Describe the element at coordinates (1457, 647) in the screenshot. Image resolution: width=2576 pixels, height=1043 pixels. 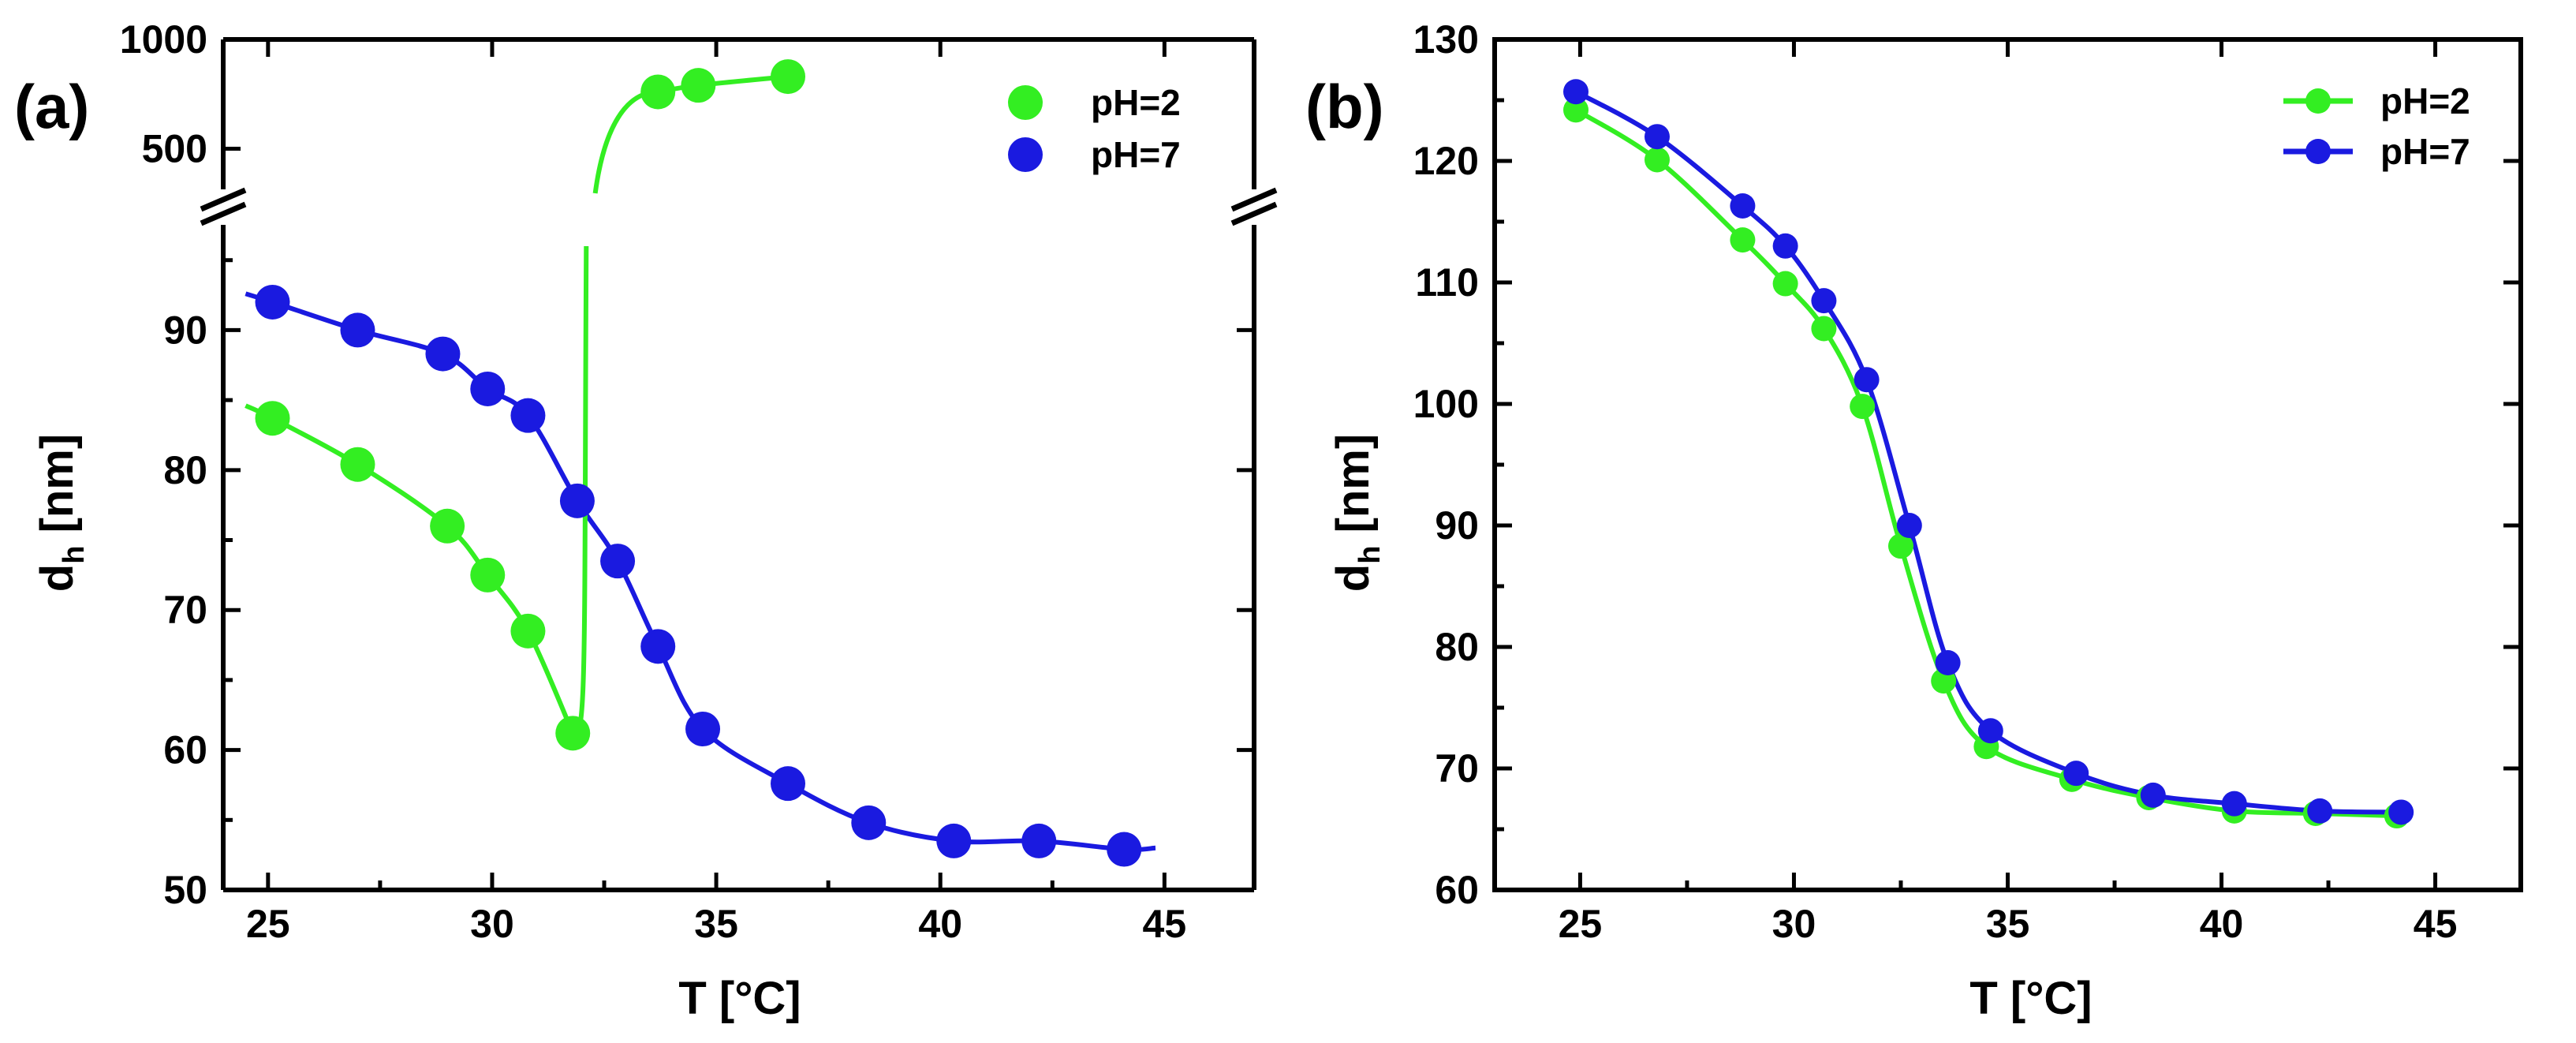
I see `b-ytick-label: 80` at that location.